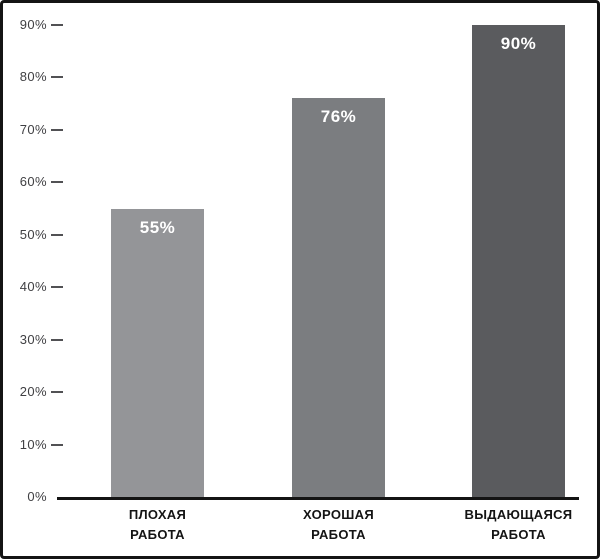 The height and width of the screenshot is (559, 600). What do you see at coordinates (157, 524) in the screenshot?
I see `category-label: ПЛОХАЯ РАБОТА` at bounding box center [157, 524].